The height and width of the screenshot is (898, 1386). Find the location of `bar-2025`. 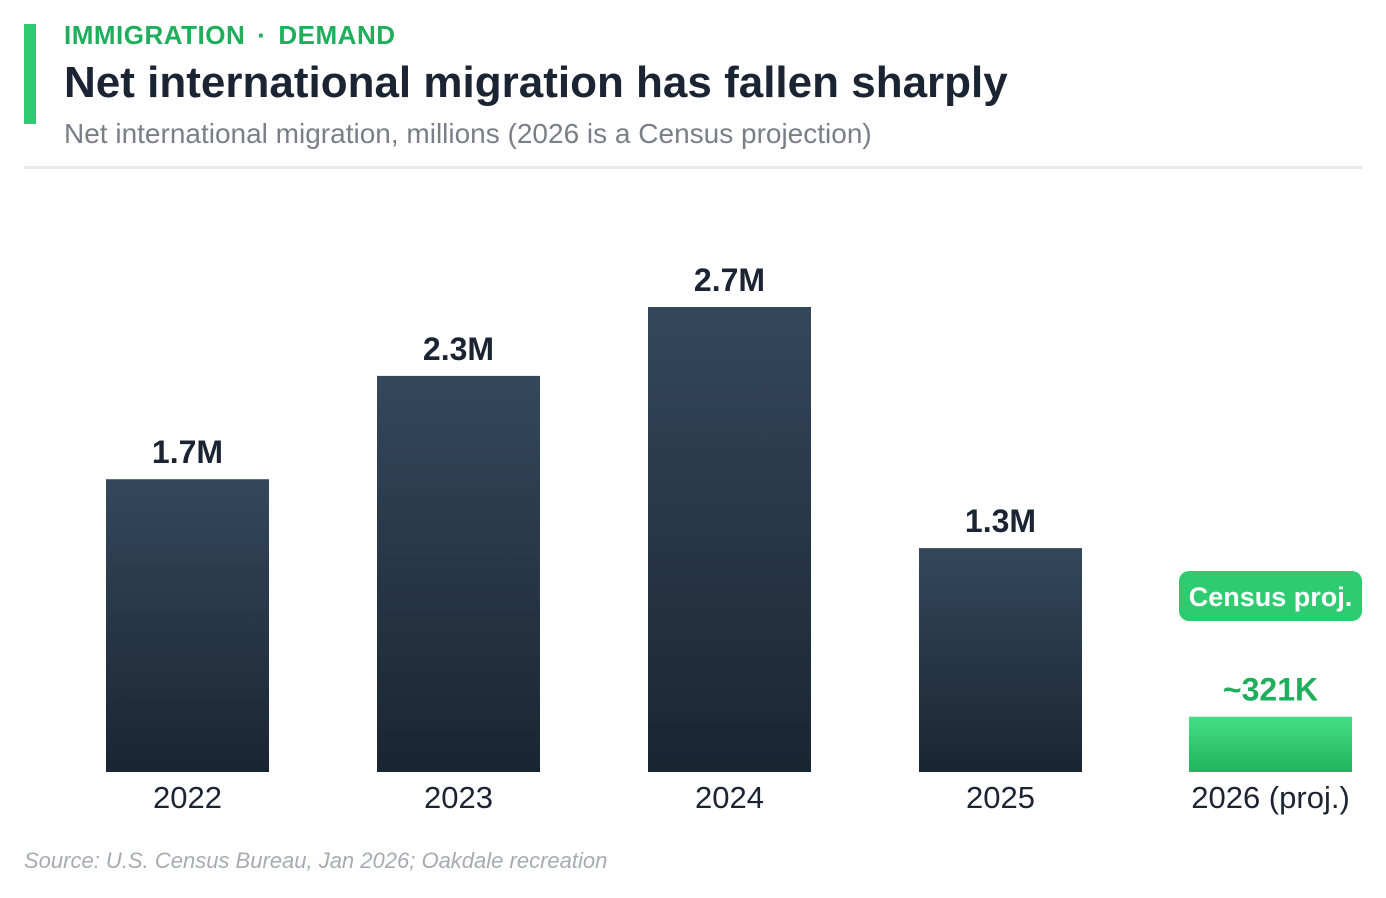

bar-2025 is located at coordinates (1000, 660).